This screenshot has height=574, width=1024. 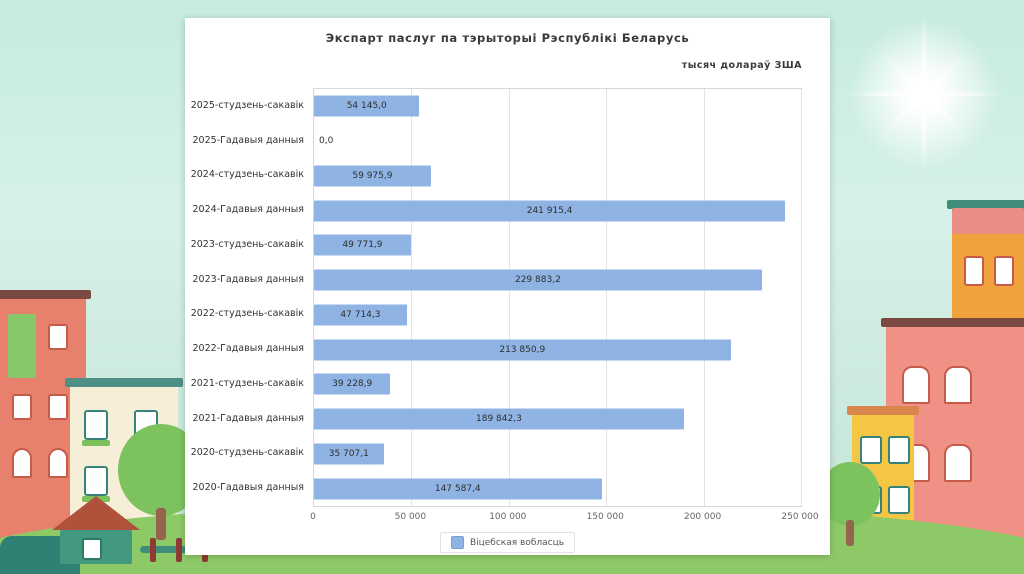 I want to click on bar-row: 35 707,1, so click(x=557, y=454).